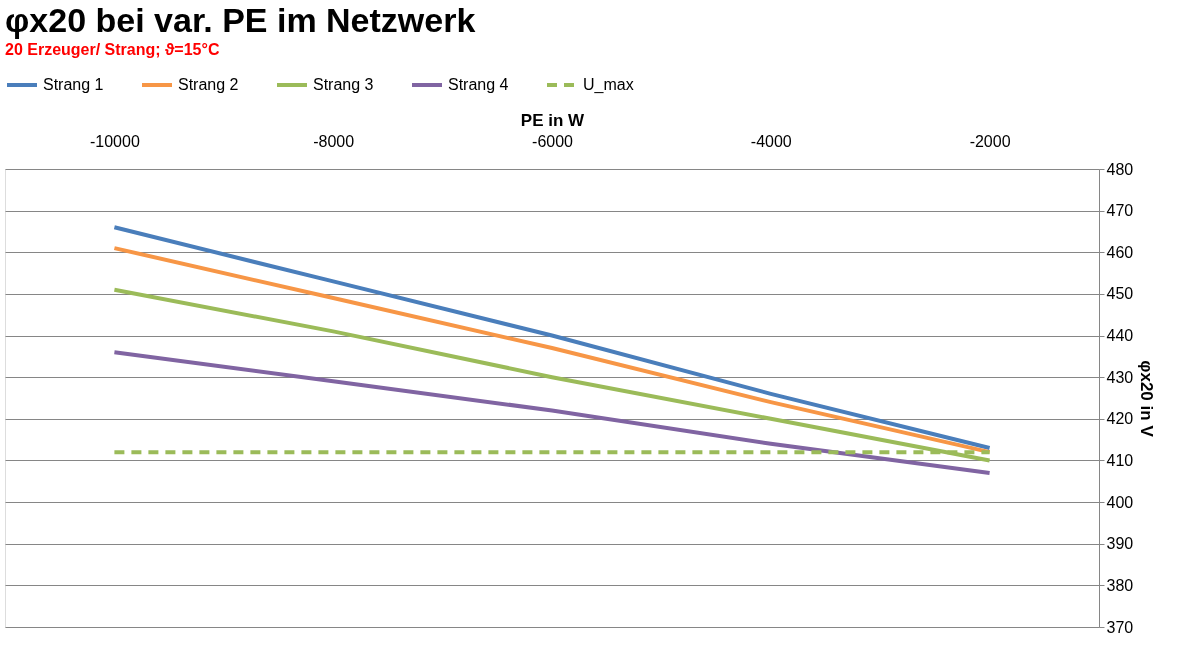 This screenshot has width=1182, height=661. Describe the element at coordinates (478, 84) in the screenshot. I see `legend-label: Strang 4` at that location.